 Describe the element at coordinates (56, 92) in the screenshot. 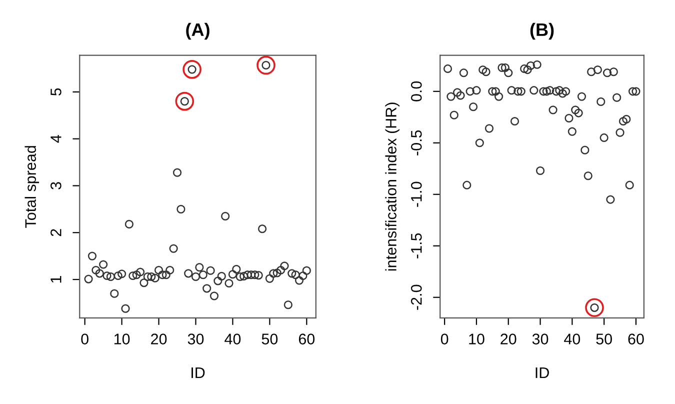

I see `y-tick-label: 5` at that location.